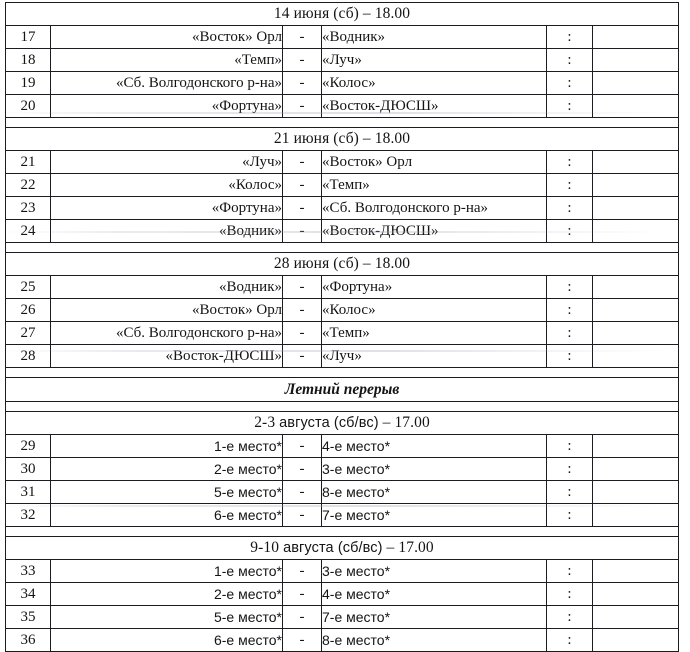  What do you see at coordinates (166, 287) in the screenshot?
I see `home-team-cell: «Водник»` at bounding box center [166, 287].